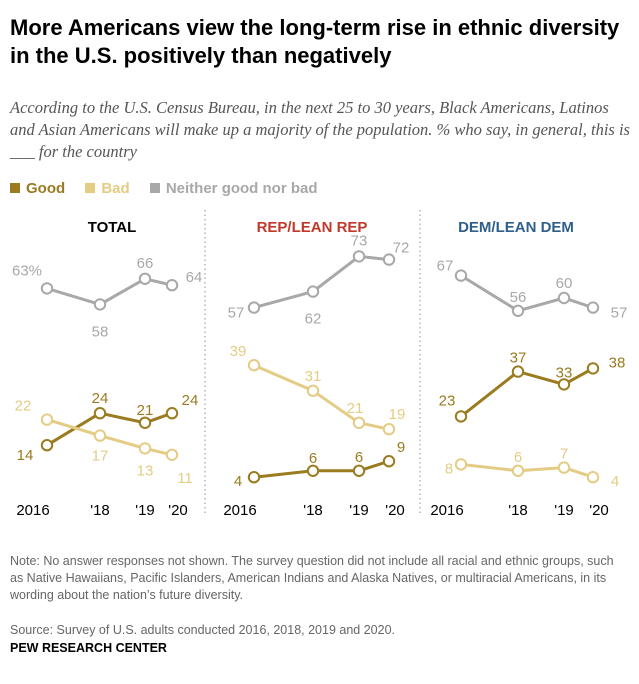 This screenshot has width=639, height=684. I want to click on data-label-rep-lean-rep-neither-good-nor-bad-20: 72, so click(401, 248).